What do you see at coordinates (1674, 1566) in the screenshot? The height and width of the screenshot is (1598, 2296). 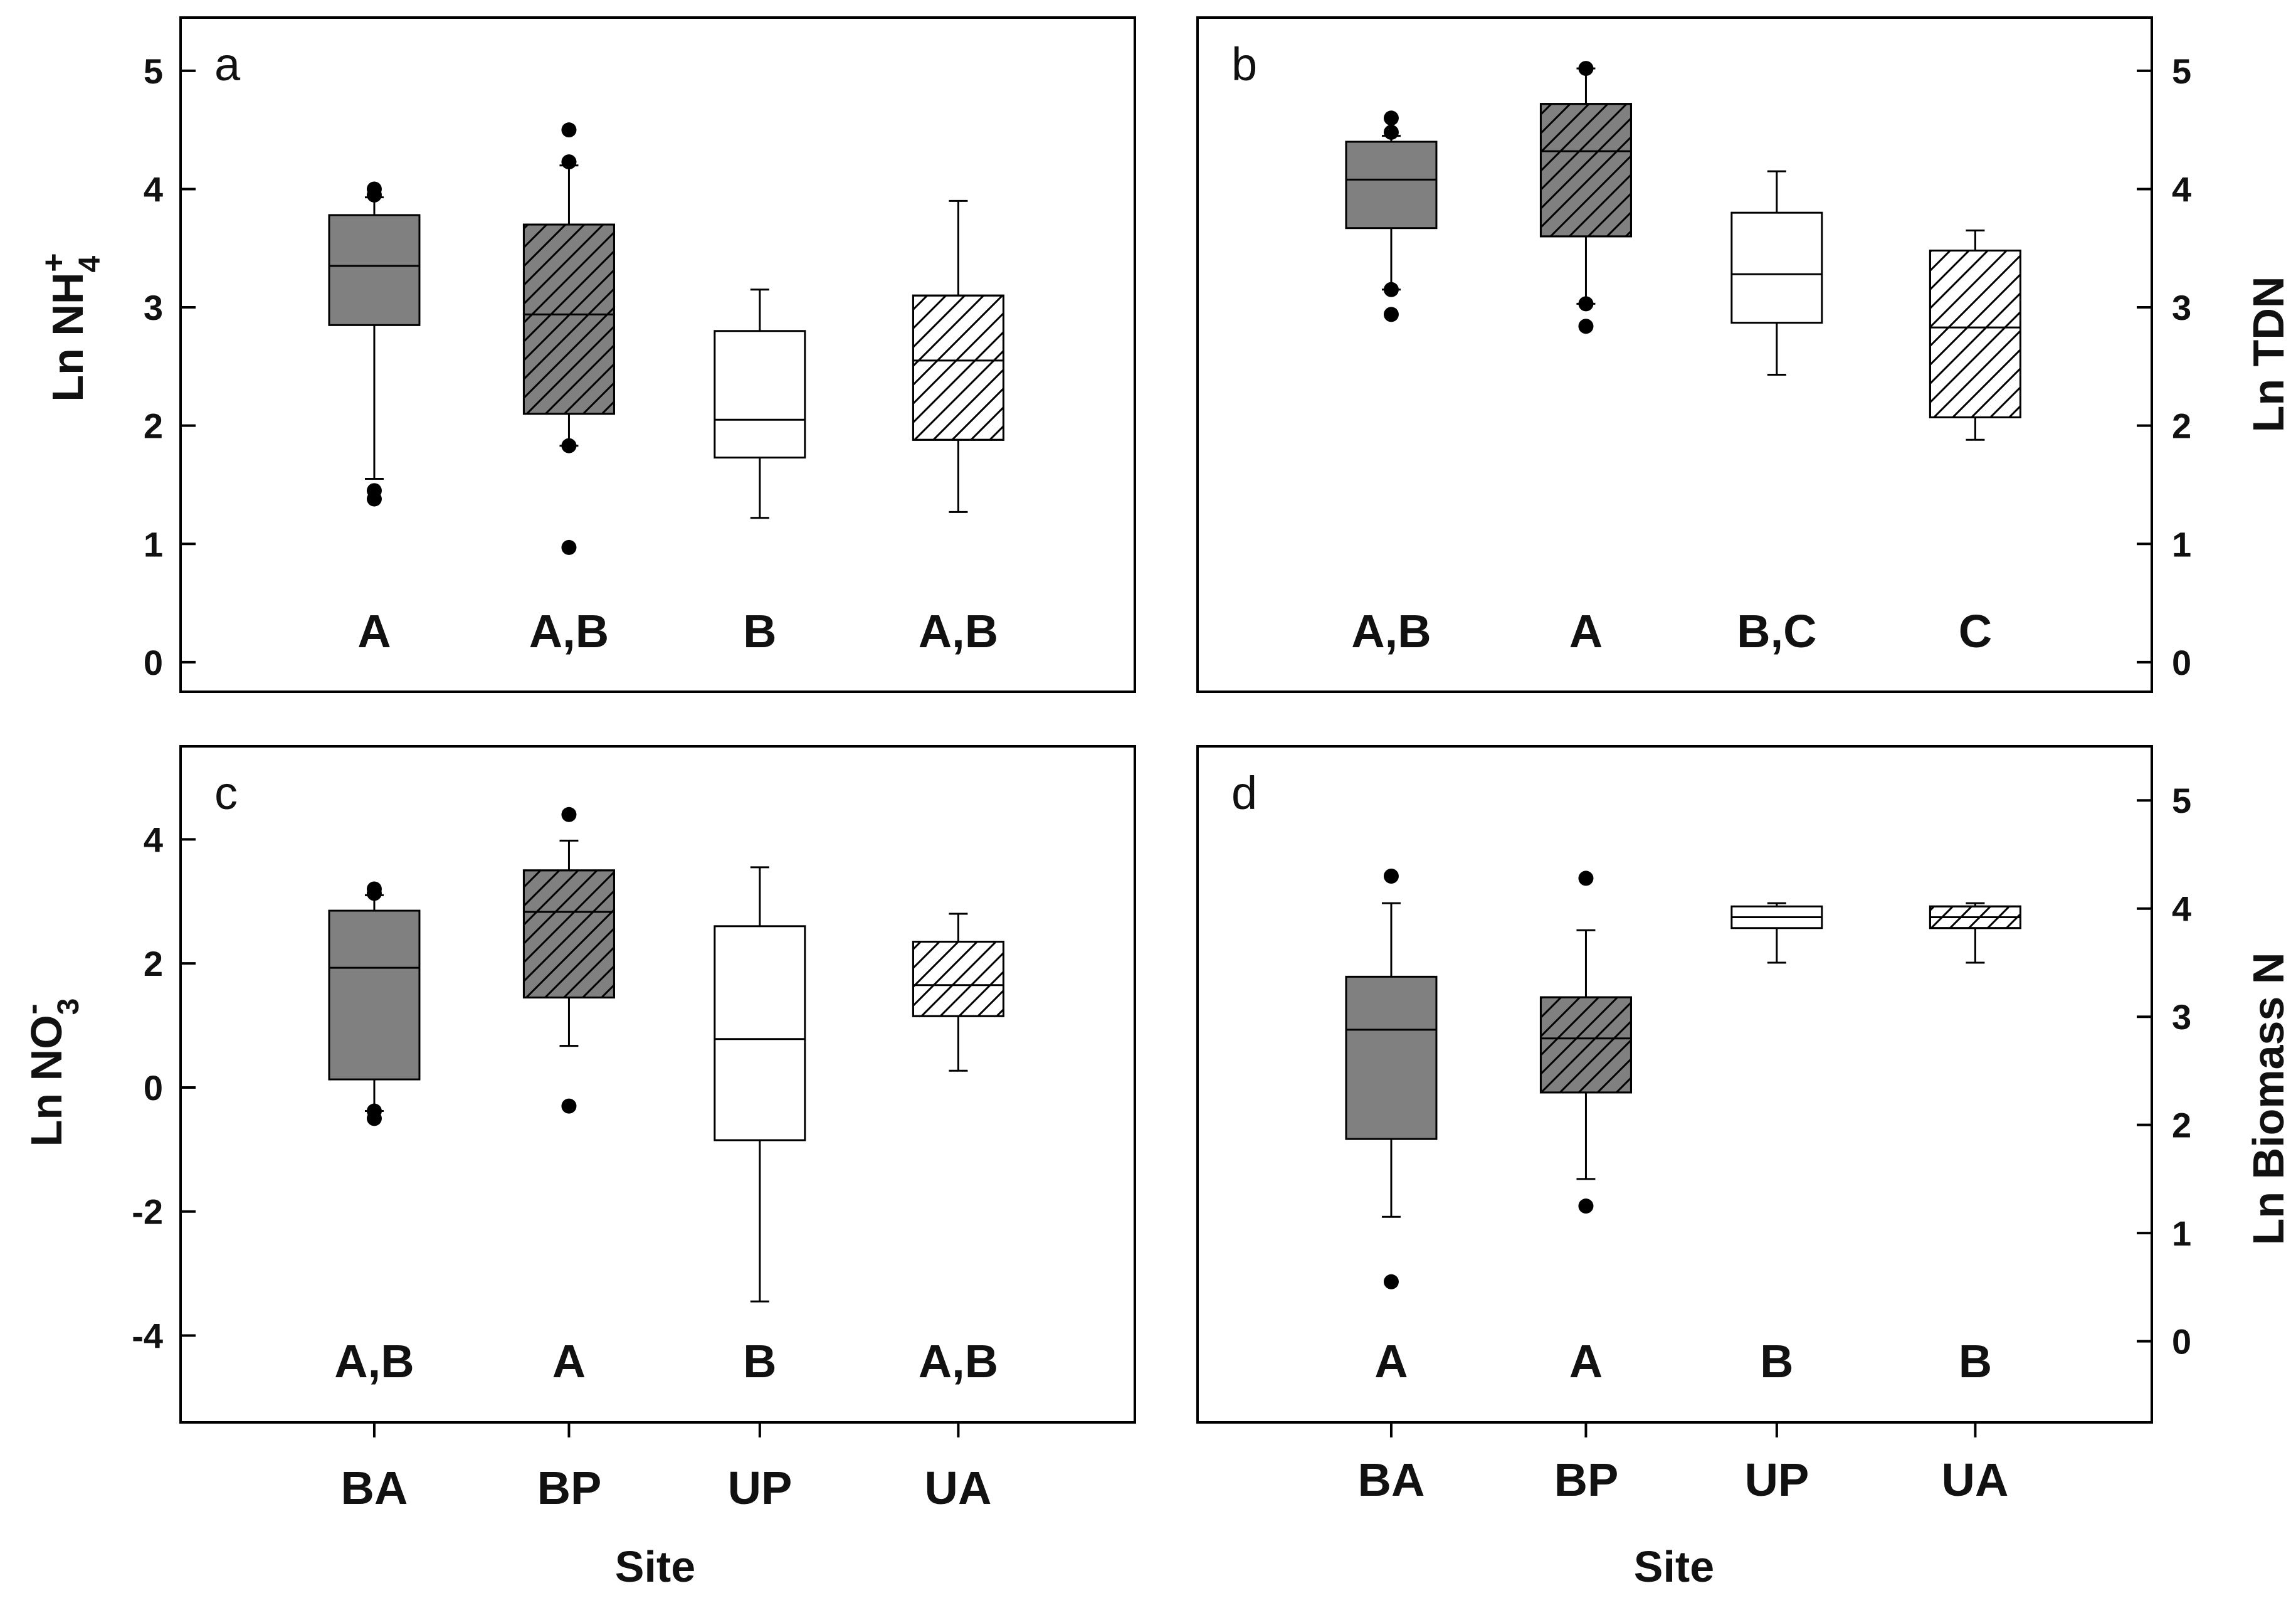 I see `panel-d-xlabel: Site` at bounding box center [1674, 1566].